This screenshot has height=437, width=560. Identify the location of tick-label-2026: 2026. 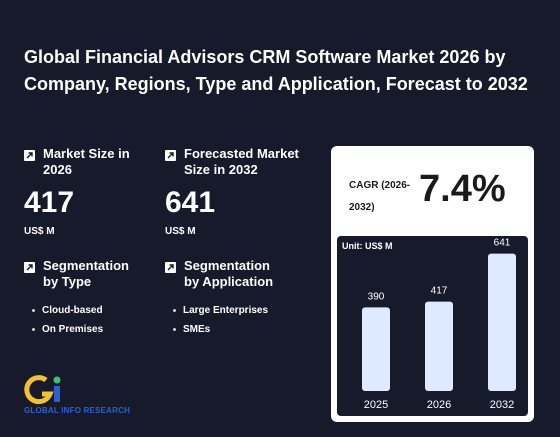
(439, 405).